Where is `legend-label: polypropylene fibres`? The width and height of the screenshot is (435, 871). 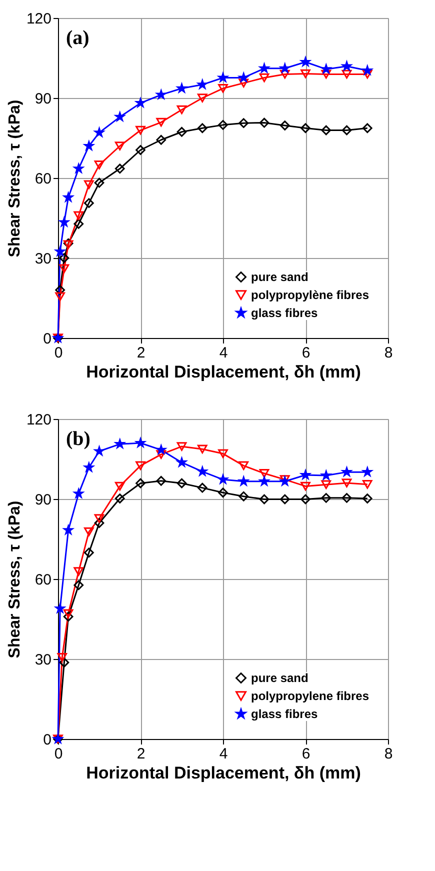 legend-label: polypropylene fibres is located at coordinates (310, 696).